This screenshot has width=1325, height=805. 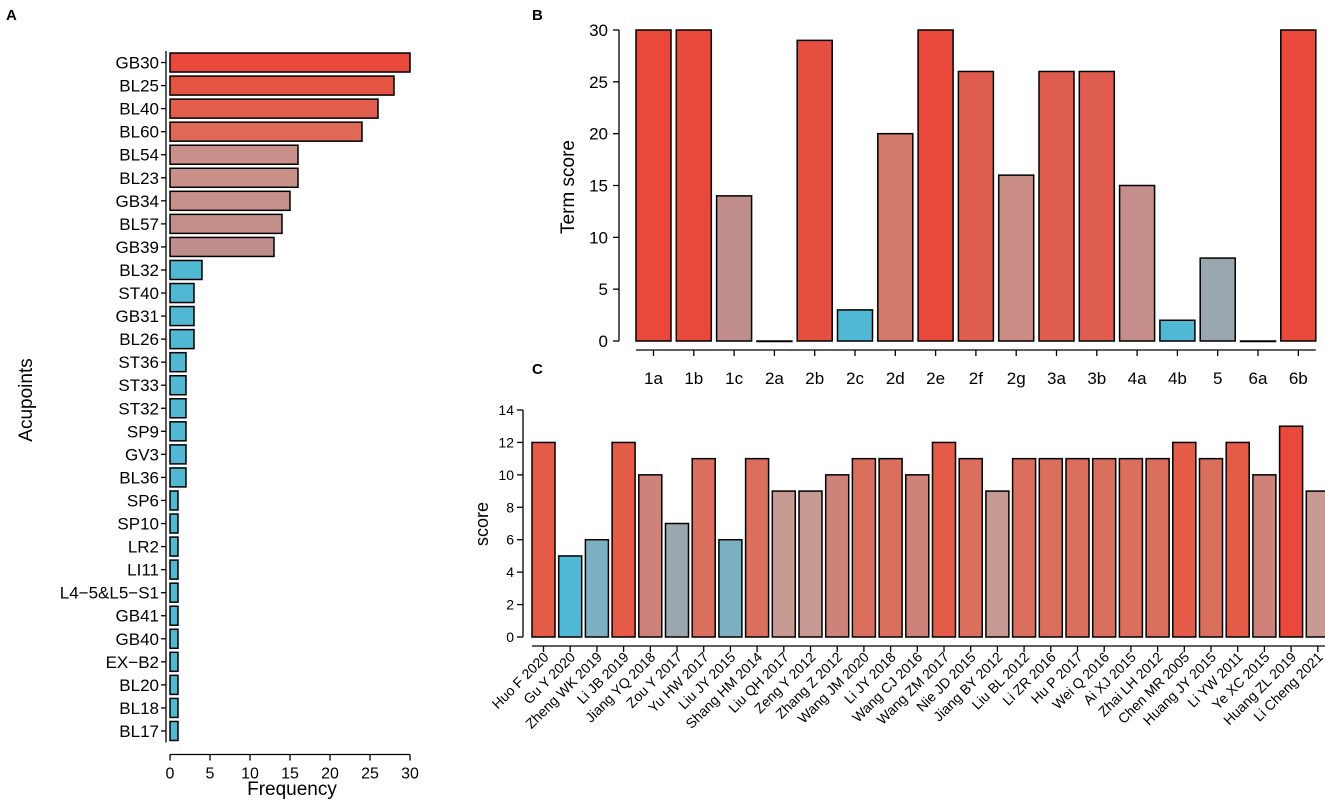 What do you see at coordinates (142, 454) in the screenshot?
I see `a-y-tick-label: GV3` at bounding box center [142, 454].